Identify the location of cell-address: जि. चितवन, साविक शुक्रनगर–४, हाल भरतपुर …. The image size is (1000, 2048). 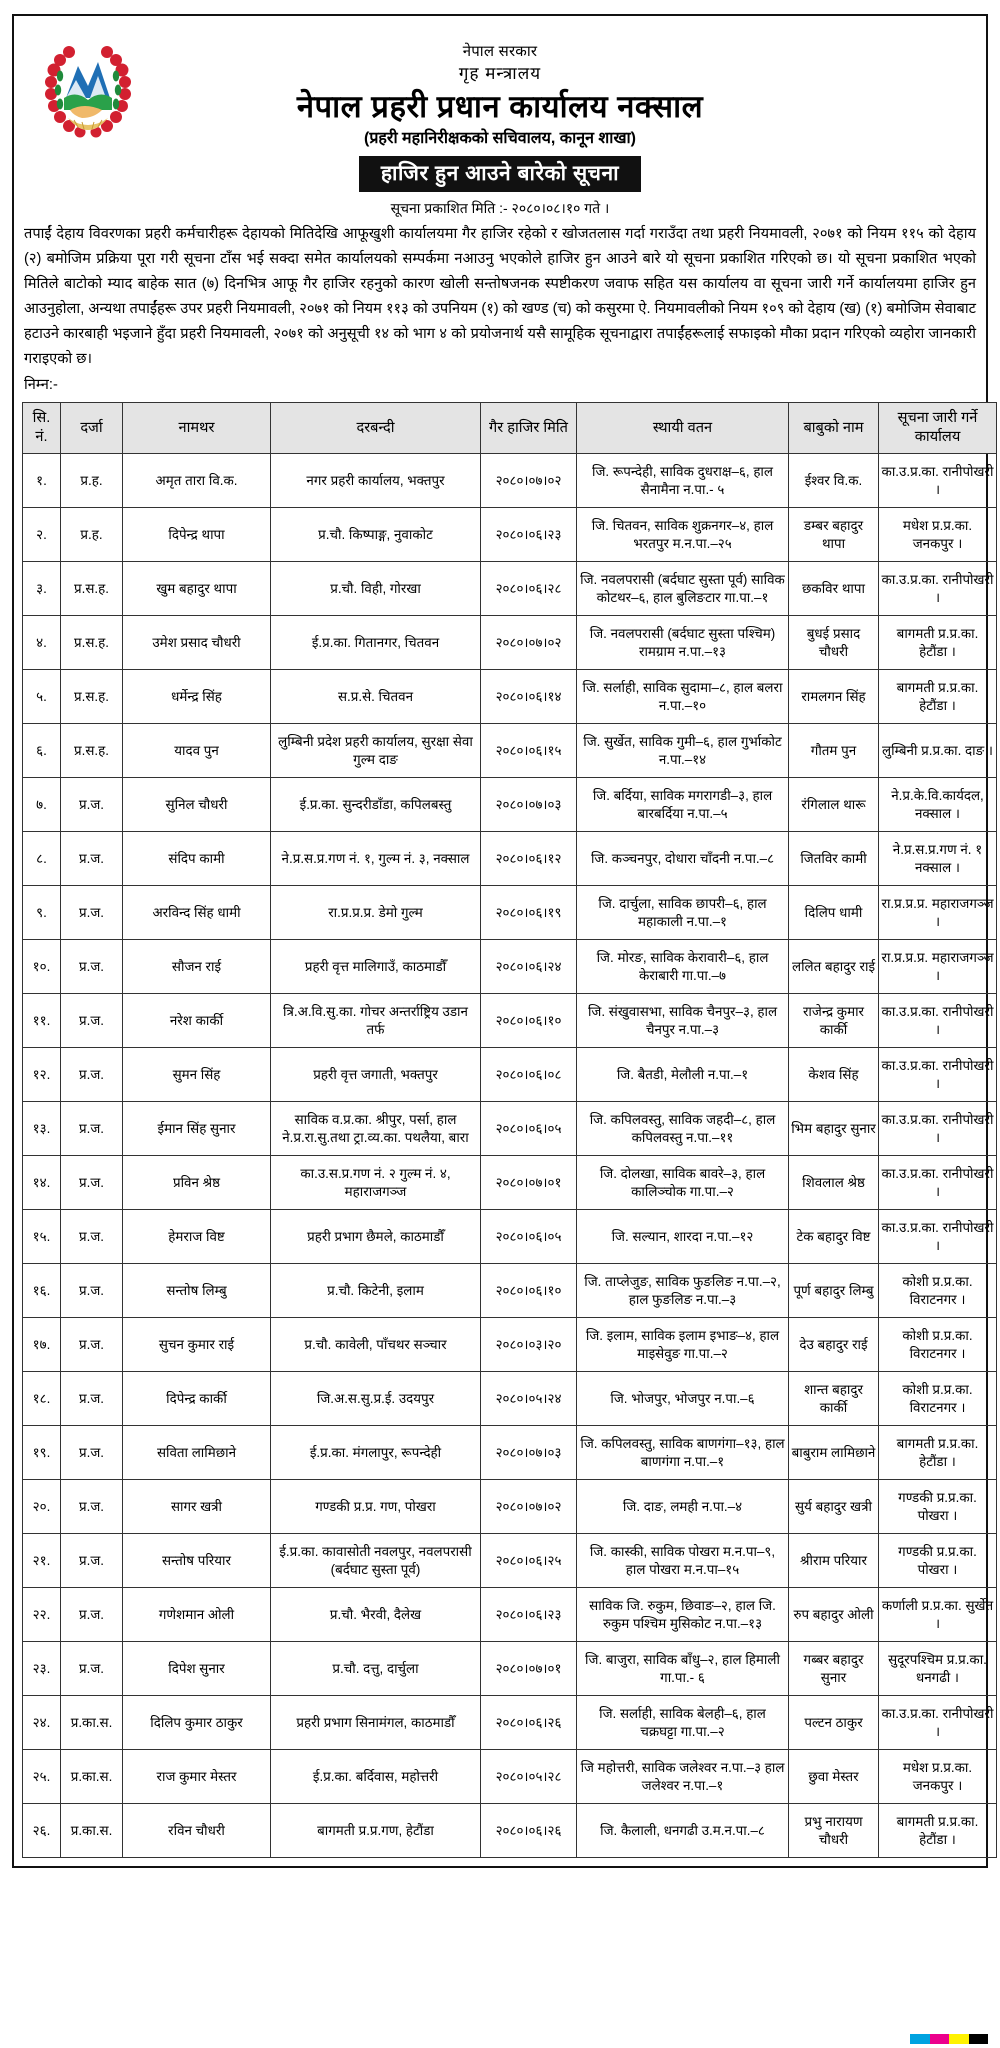
(682, 534).